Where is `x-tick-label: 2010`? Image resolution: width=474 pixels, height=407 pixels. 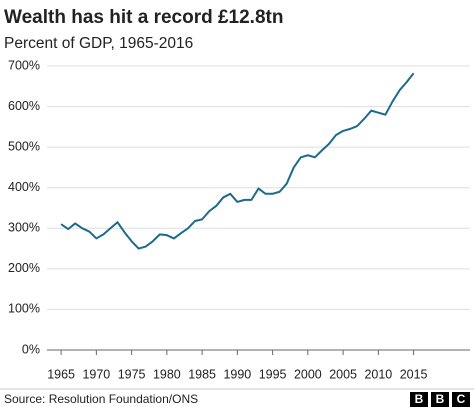
x-tick-label: 2010 is located at coordinates (378, 374).